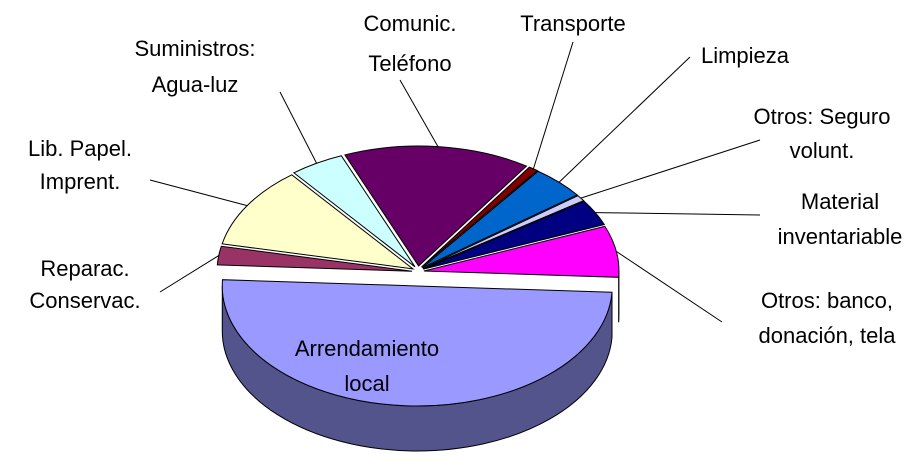  Describe the element at coordinates (827, 300) in the screenshot. I see `label-line: Otros: banco,` at that location.